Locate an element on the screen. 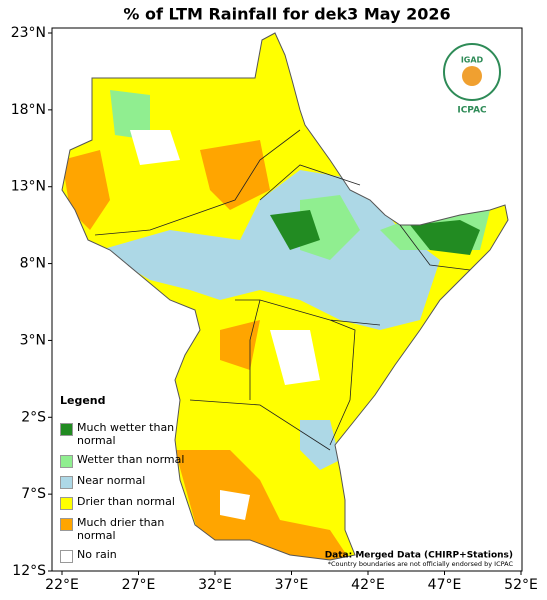 Image resolution: width=547 pixels, height=600 pixels. legend-item: No rain is located at coordinates (125, 555).